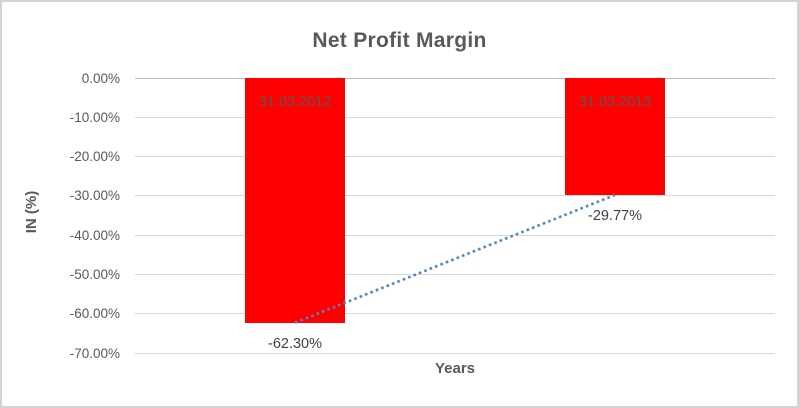 The height and width of the screenshot is (408, 799). What do you see at coordinates (100, 78) in the screenshot?
I see `y-tick-label: 0.00%` at bounding box center [100, 78].